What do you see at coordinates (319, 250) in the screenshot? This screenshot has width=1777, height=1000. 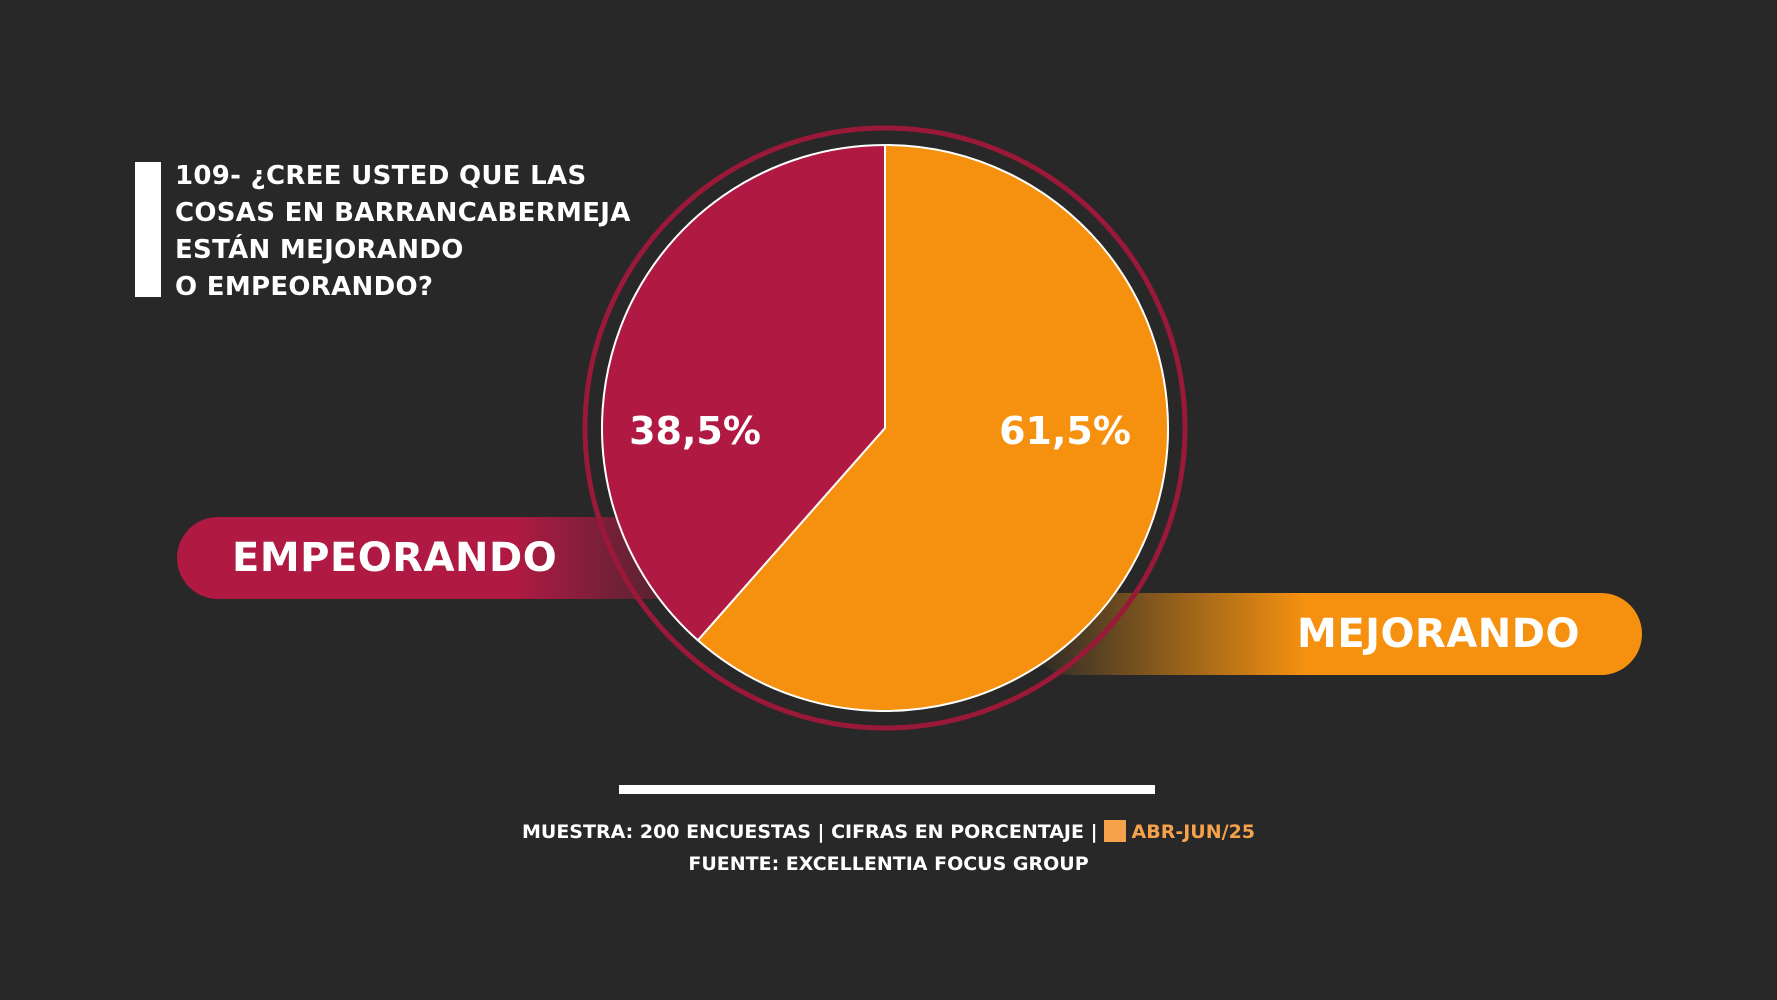 I see `title-line: ESTÁN MEJORANDO` at bounding box center [319, 250].